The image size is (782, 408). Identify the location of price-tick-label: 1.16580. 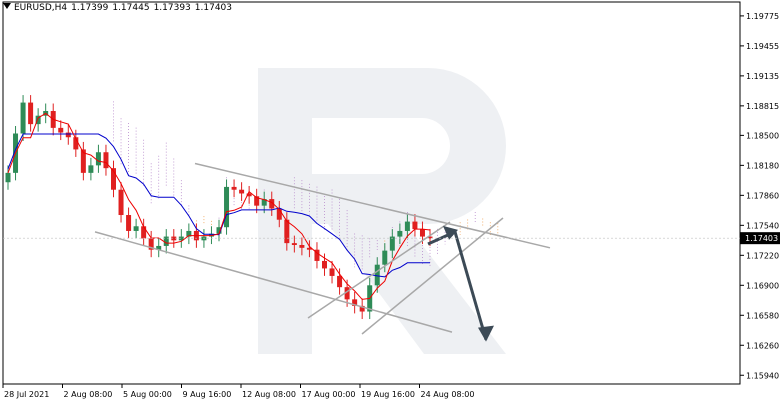
(762, 315).